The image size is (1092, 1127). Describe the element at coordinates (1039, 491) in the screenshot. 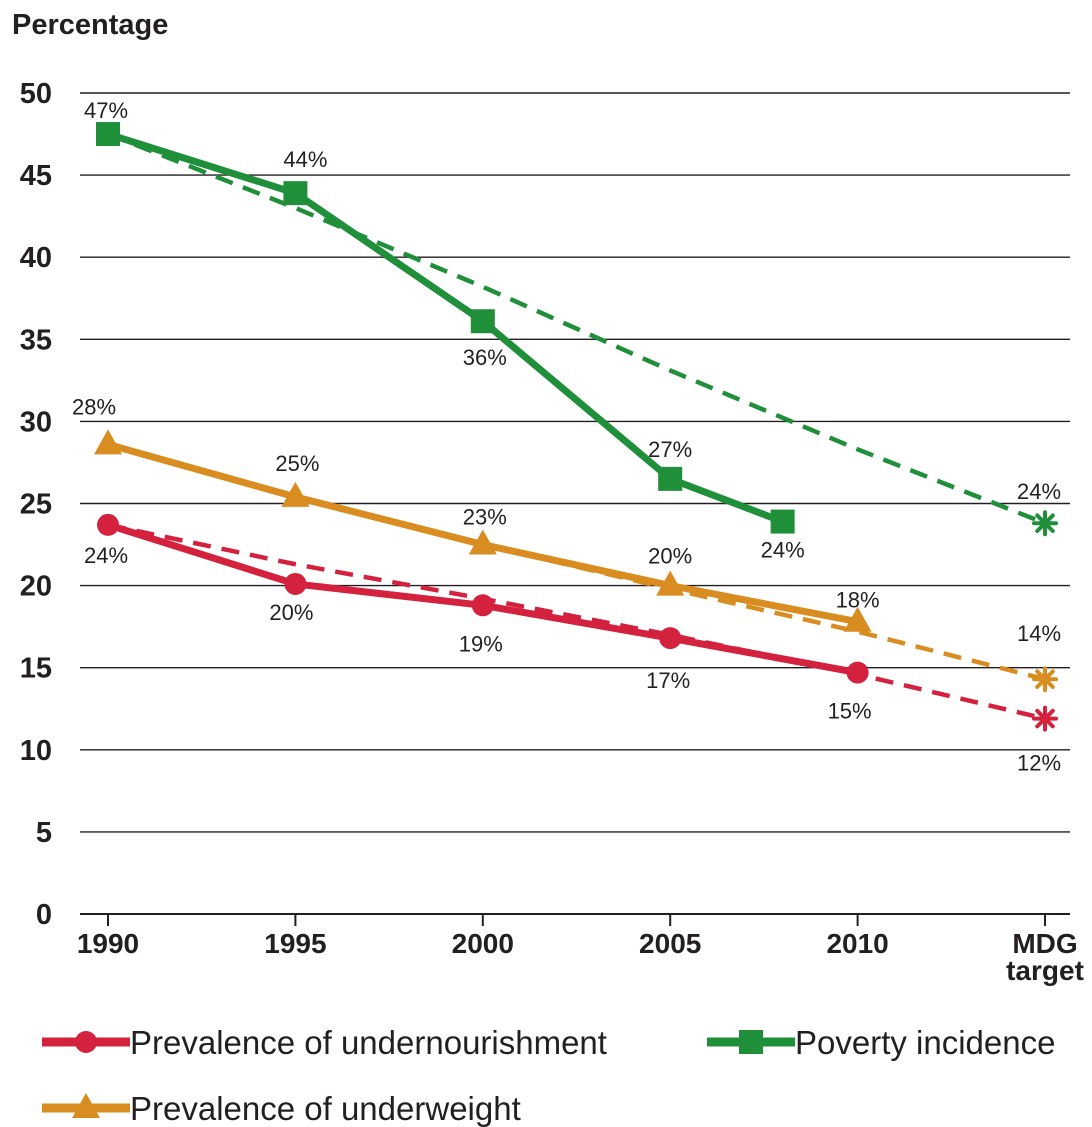

I see `target-label: 24%` at that location.